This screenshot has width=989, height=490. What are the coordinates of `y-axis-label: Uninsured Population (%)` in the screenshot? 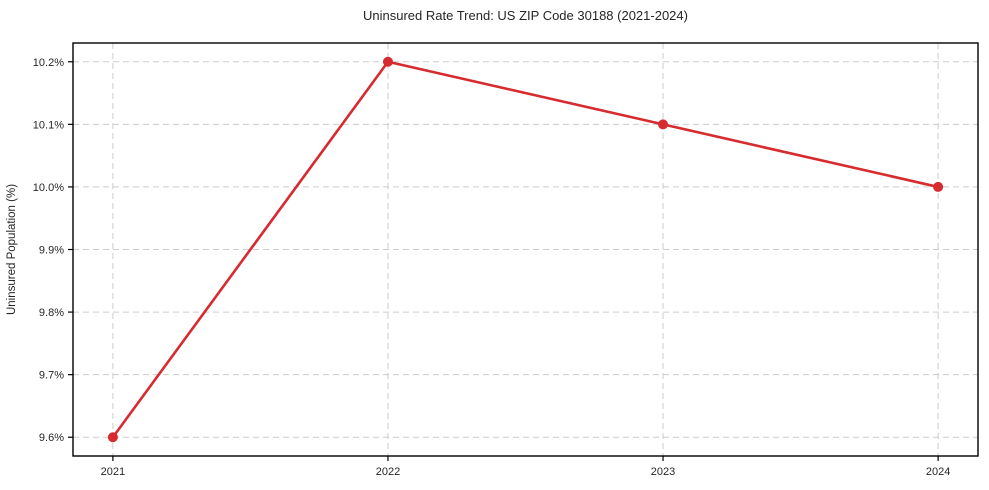 It's located at (12, 249).